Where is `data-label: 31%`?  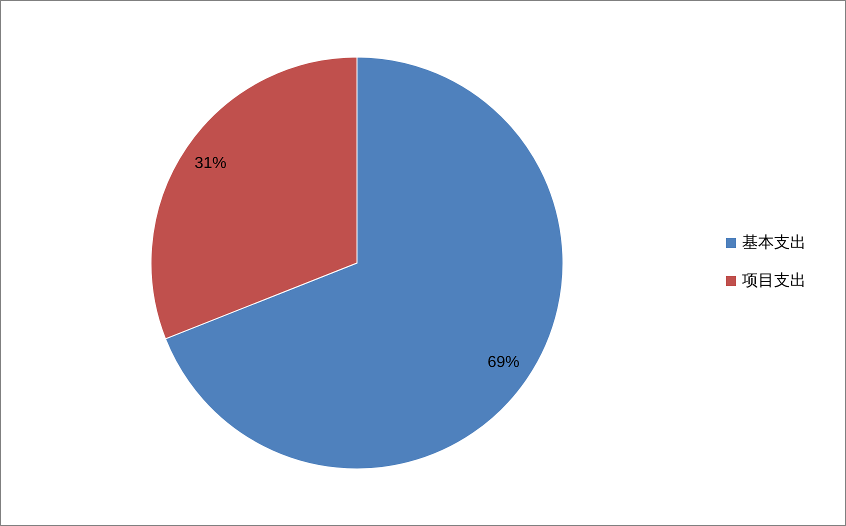
data-label: 31% is located at coordinates (210, 163).